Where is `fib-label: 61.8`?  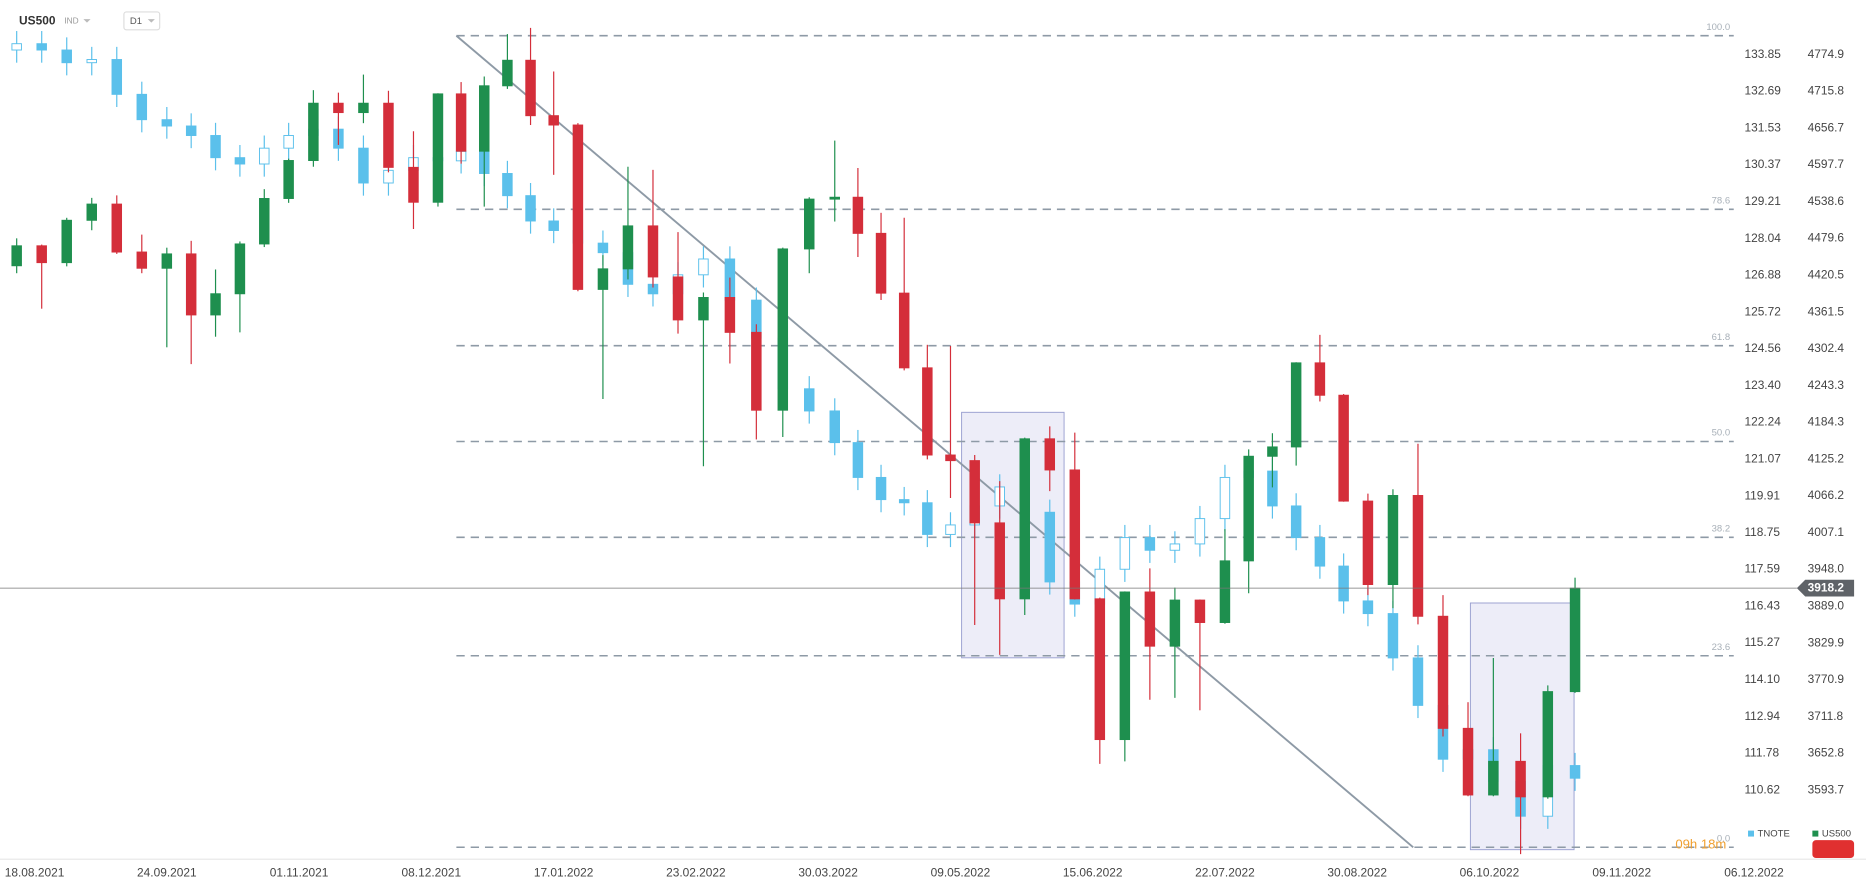 fib-label: 61.8 is located at coordinates (1721, 337).